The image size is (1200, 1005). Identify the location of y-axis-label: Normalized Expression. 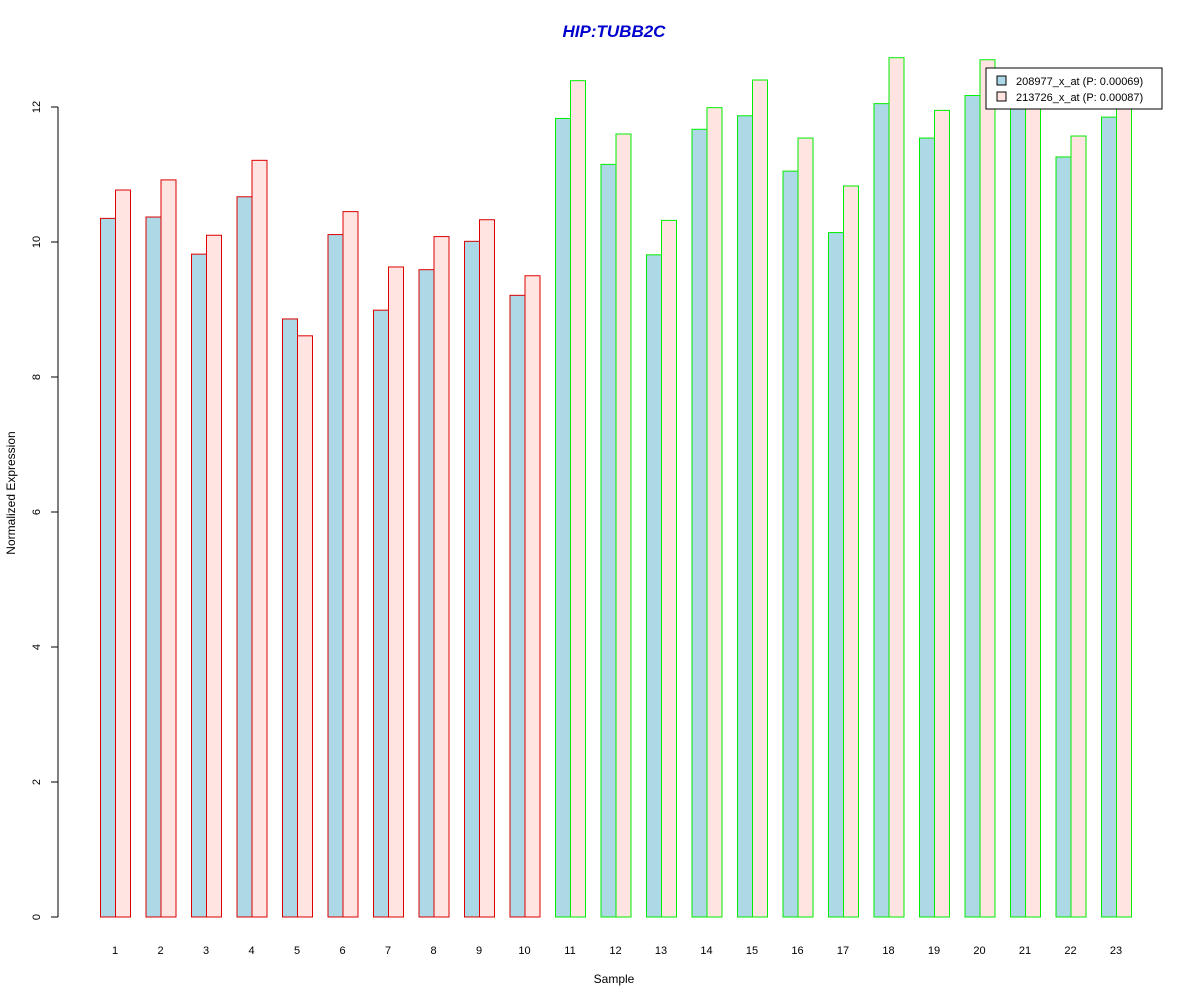
(11, 492).